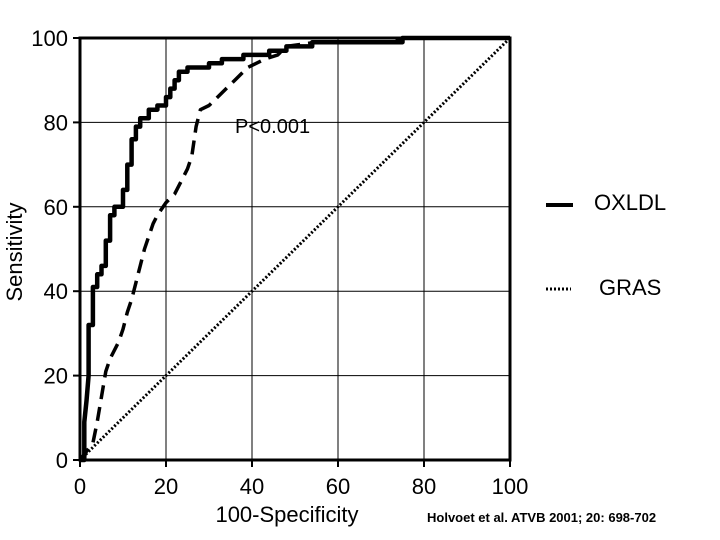  I want to click on y-tick-label: 40, so click(56, 291).